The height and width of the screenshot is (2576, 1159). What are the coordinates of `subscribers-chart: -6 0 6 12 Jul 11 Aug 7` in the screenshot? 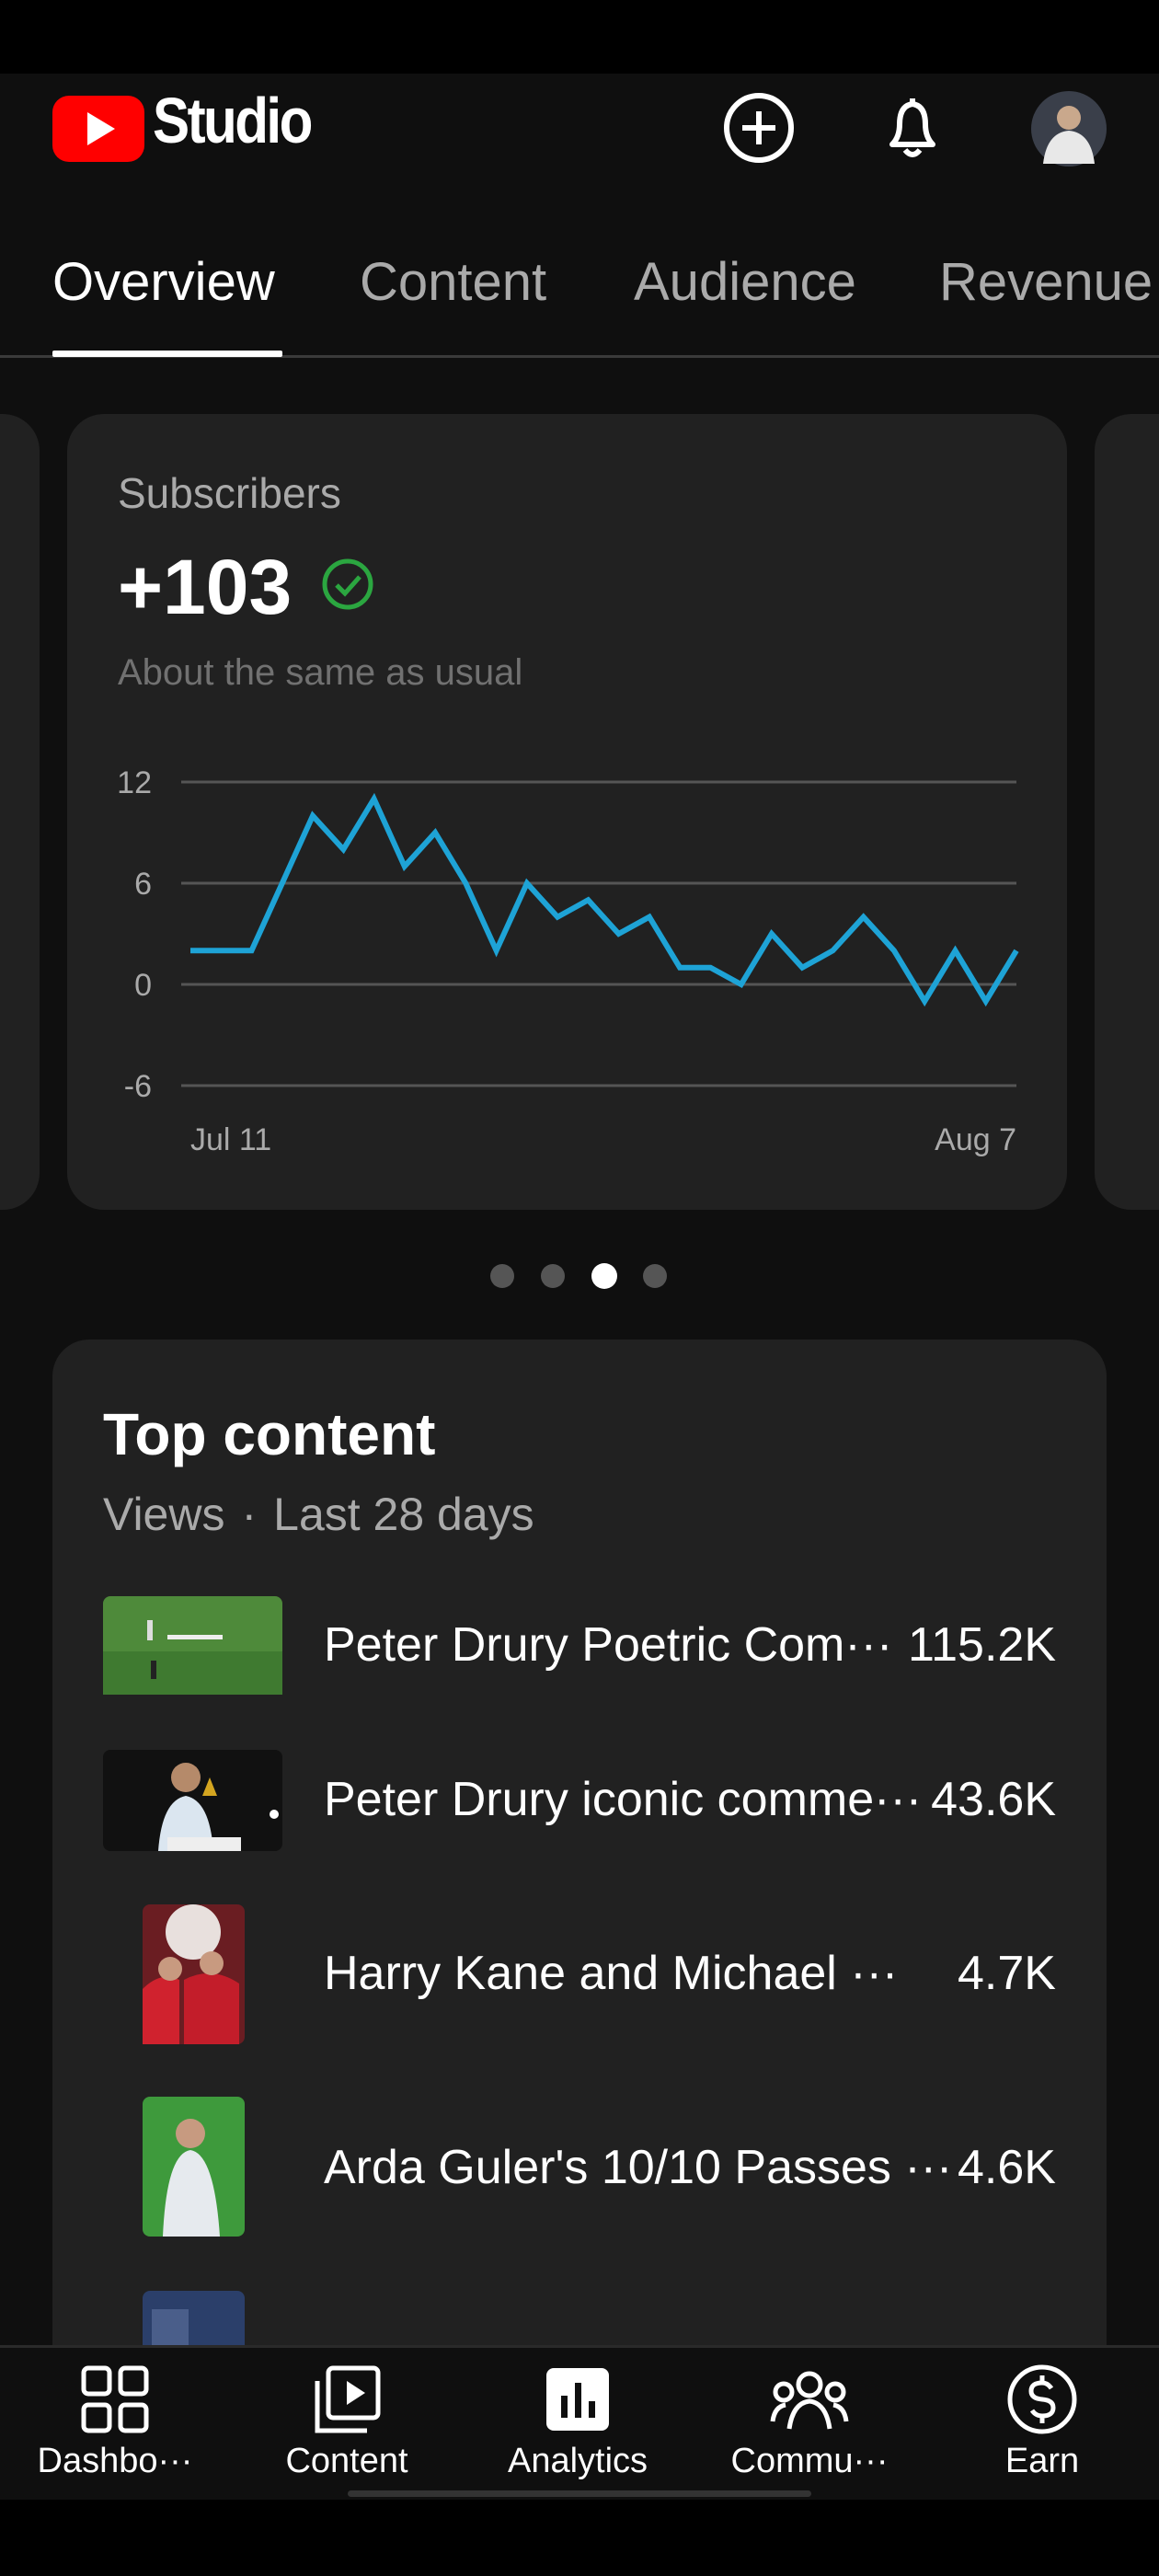 It's located at (568, 961).